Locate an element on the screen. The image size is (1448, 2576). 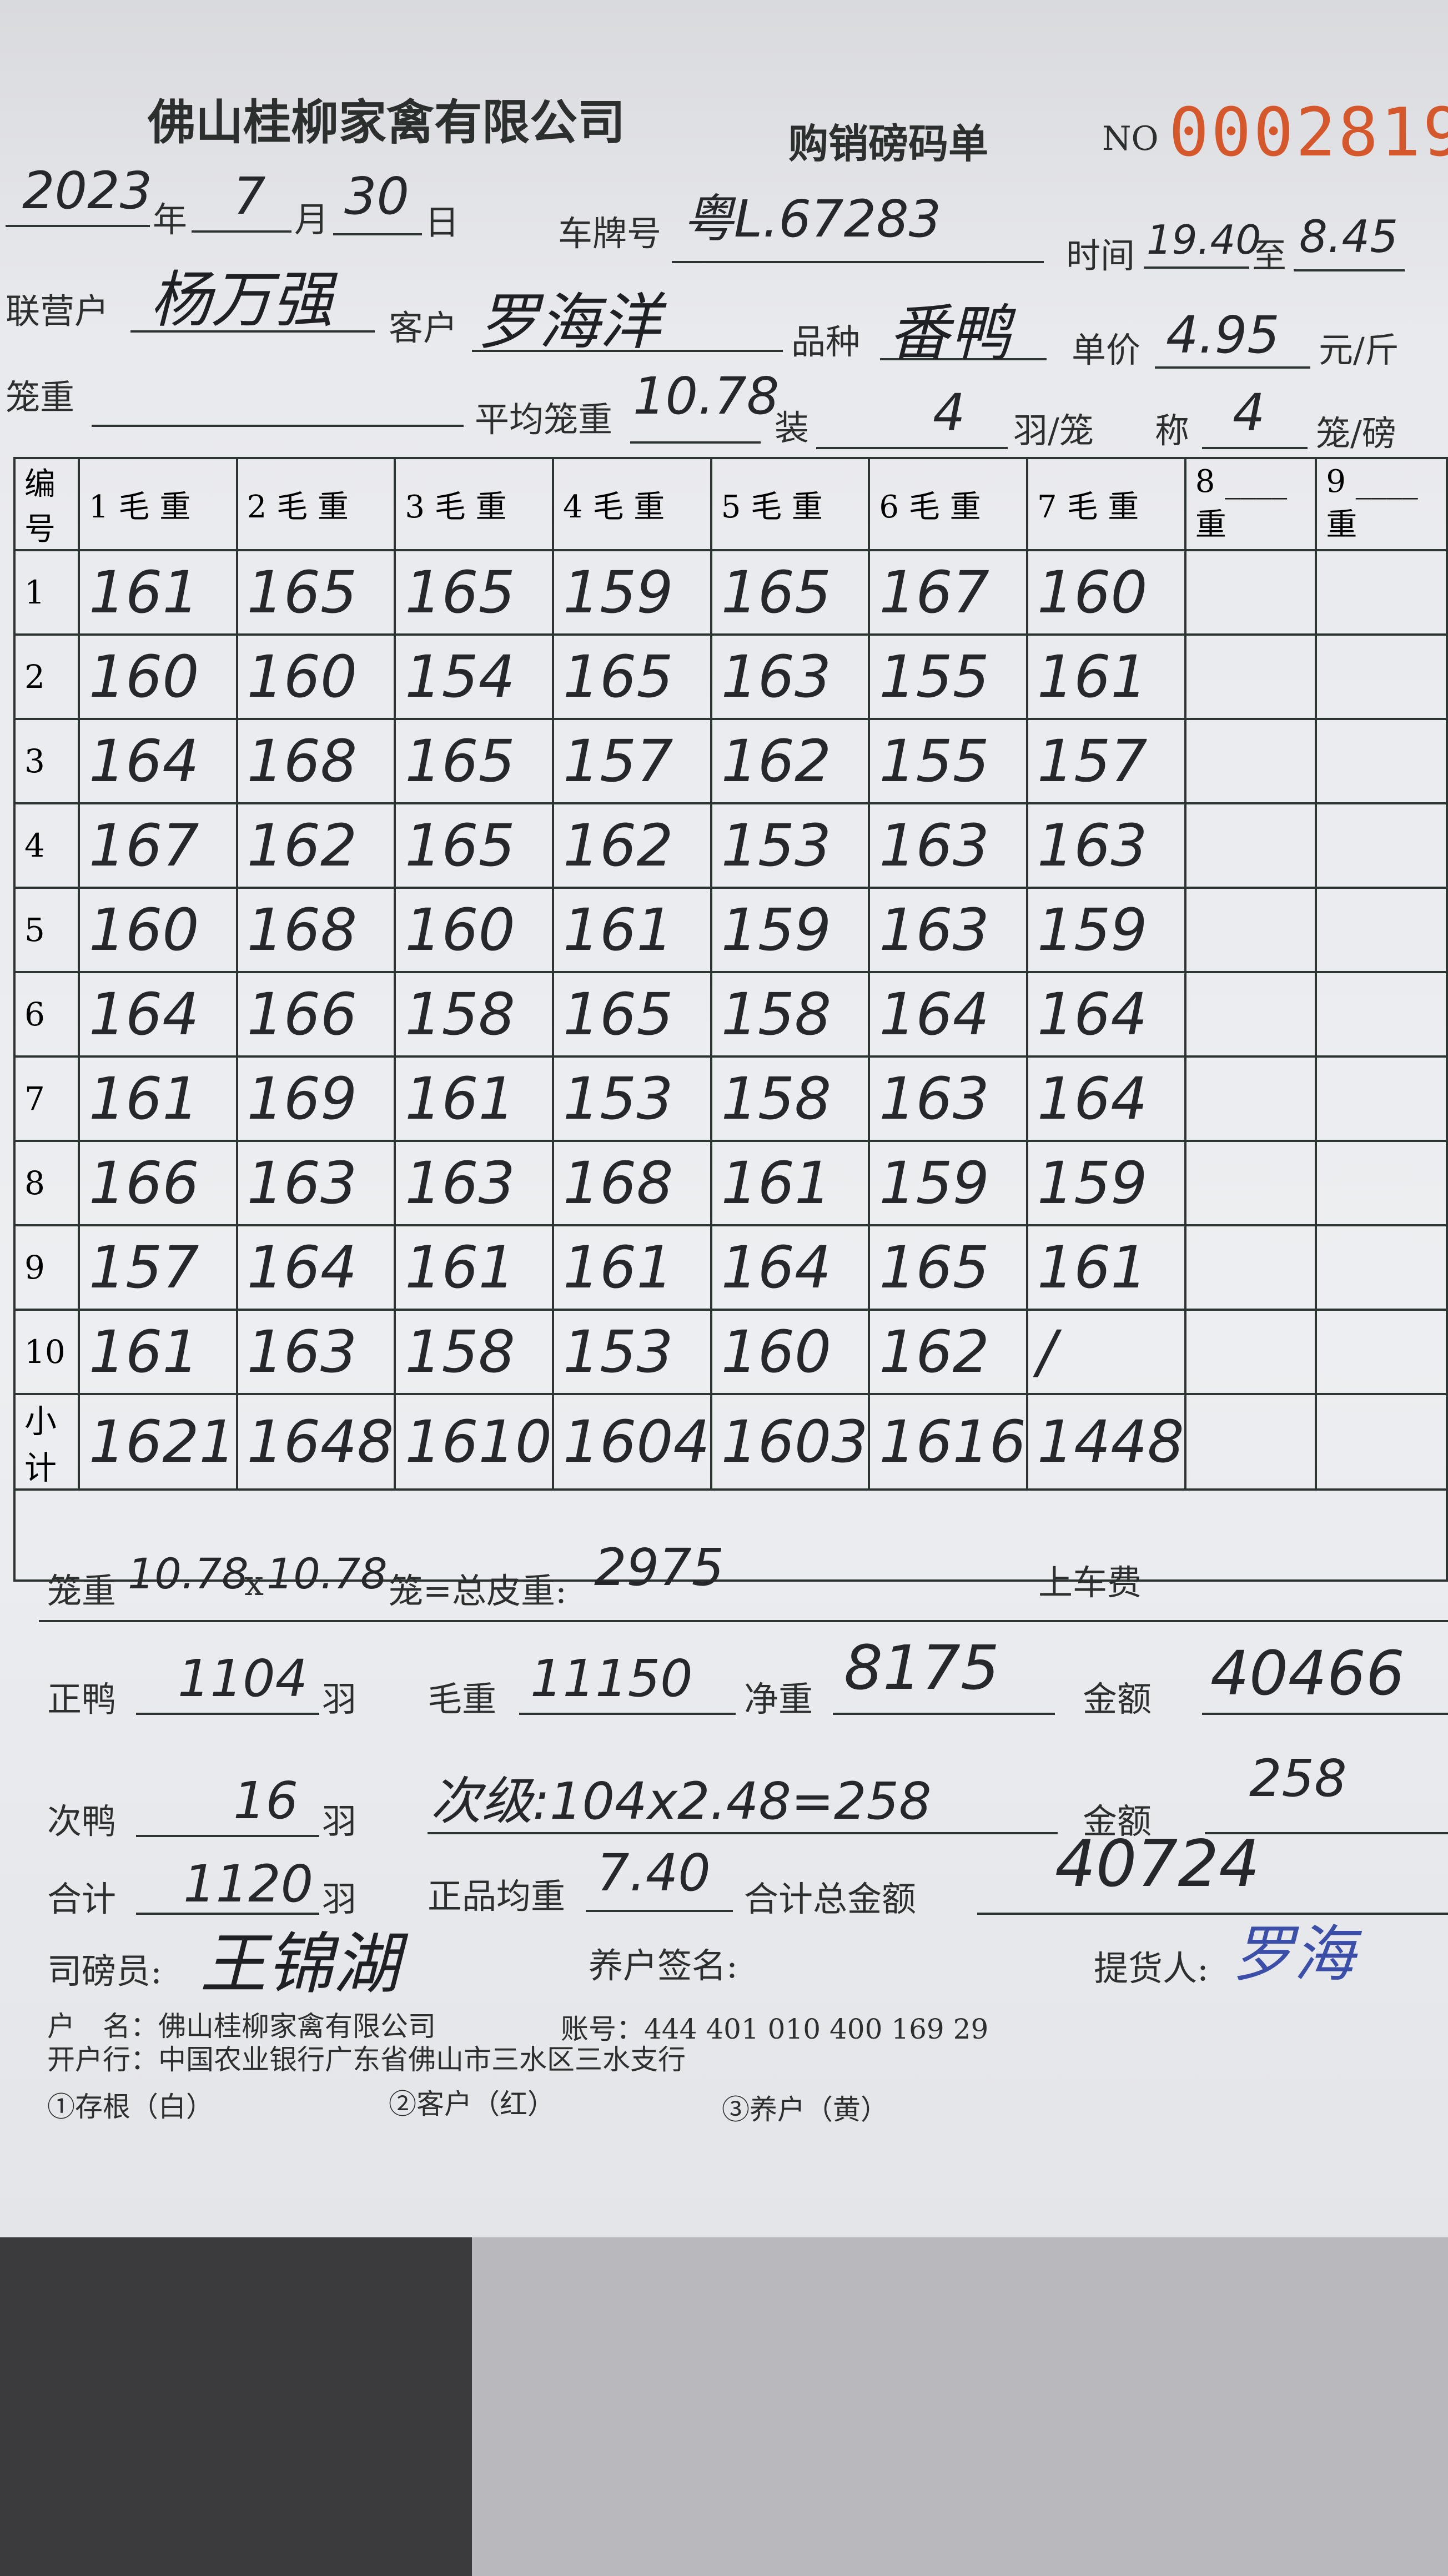
weight-cell: 1610 is located at coordinates (474, 1442).